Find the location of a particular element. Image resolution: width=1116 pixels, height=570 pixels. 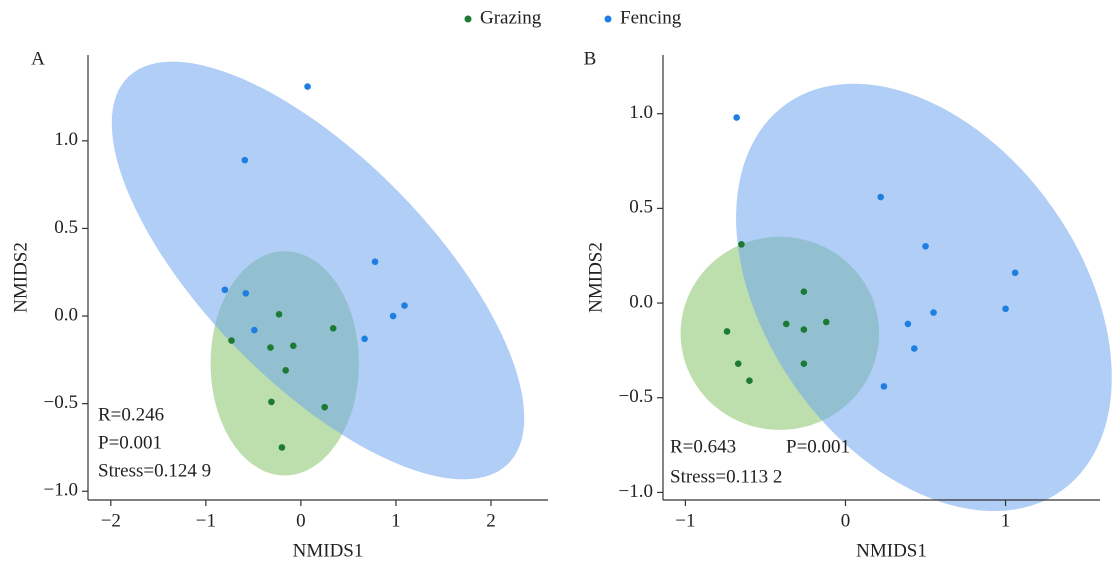

panel-label: B is located at coordinates (590, 58).